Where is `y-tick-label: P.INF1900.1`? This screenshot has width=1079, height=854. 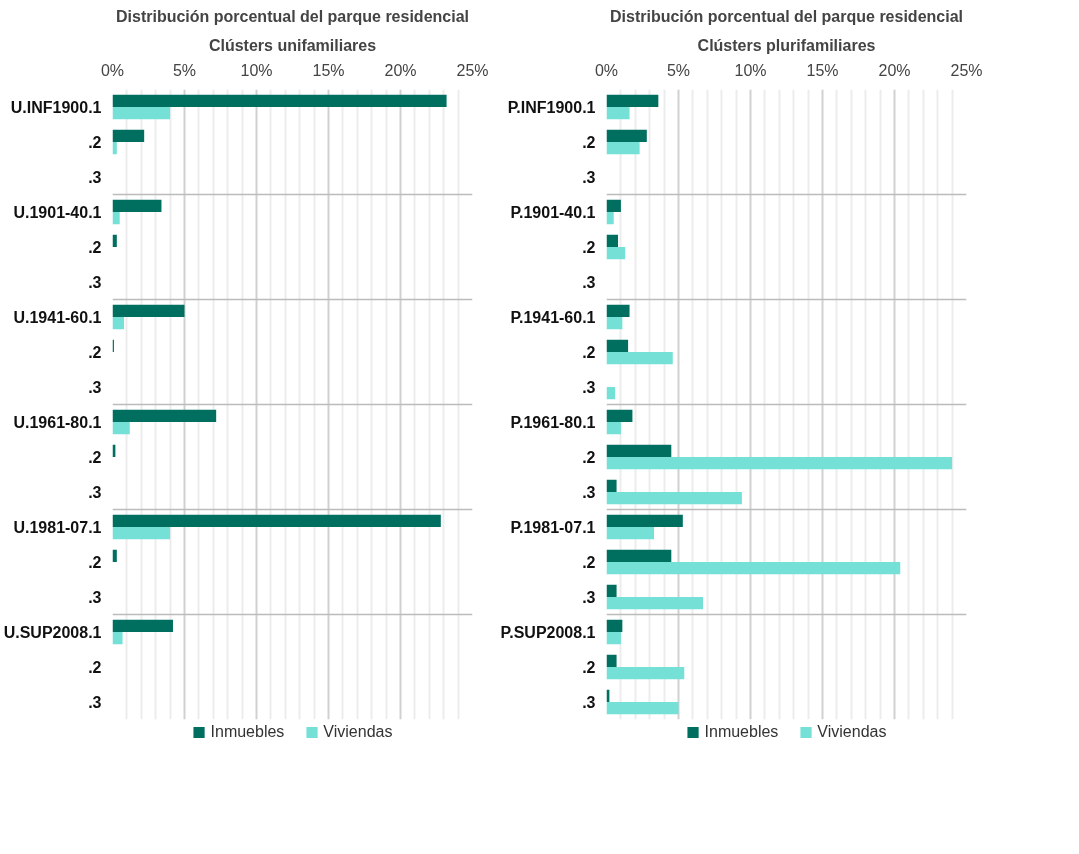 y-tick-label: P.INF1900.1 is located at coordinates (551, 107).